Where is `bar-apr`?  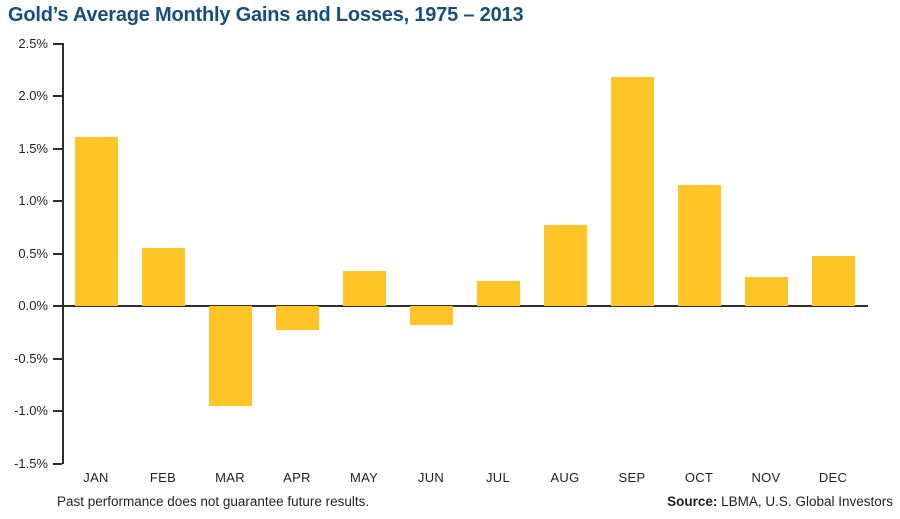
bar-apr is located at coordinates (297, 318).